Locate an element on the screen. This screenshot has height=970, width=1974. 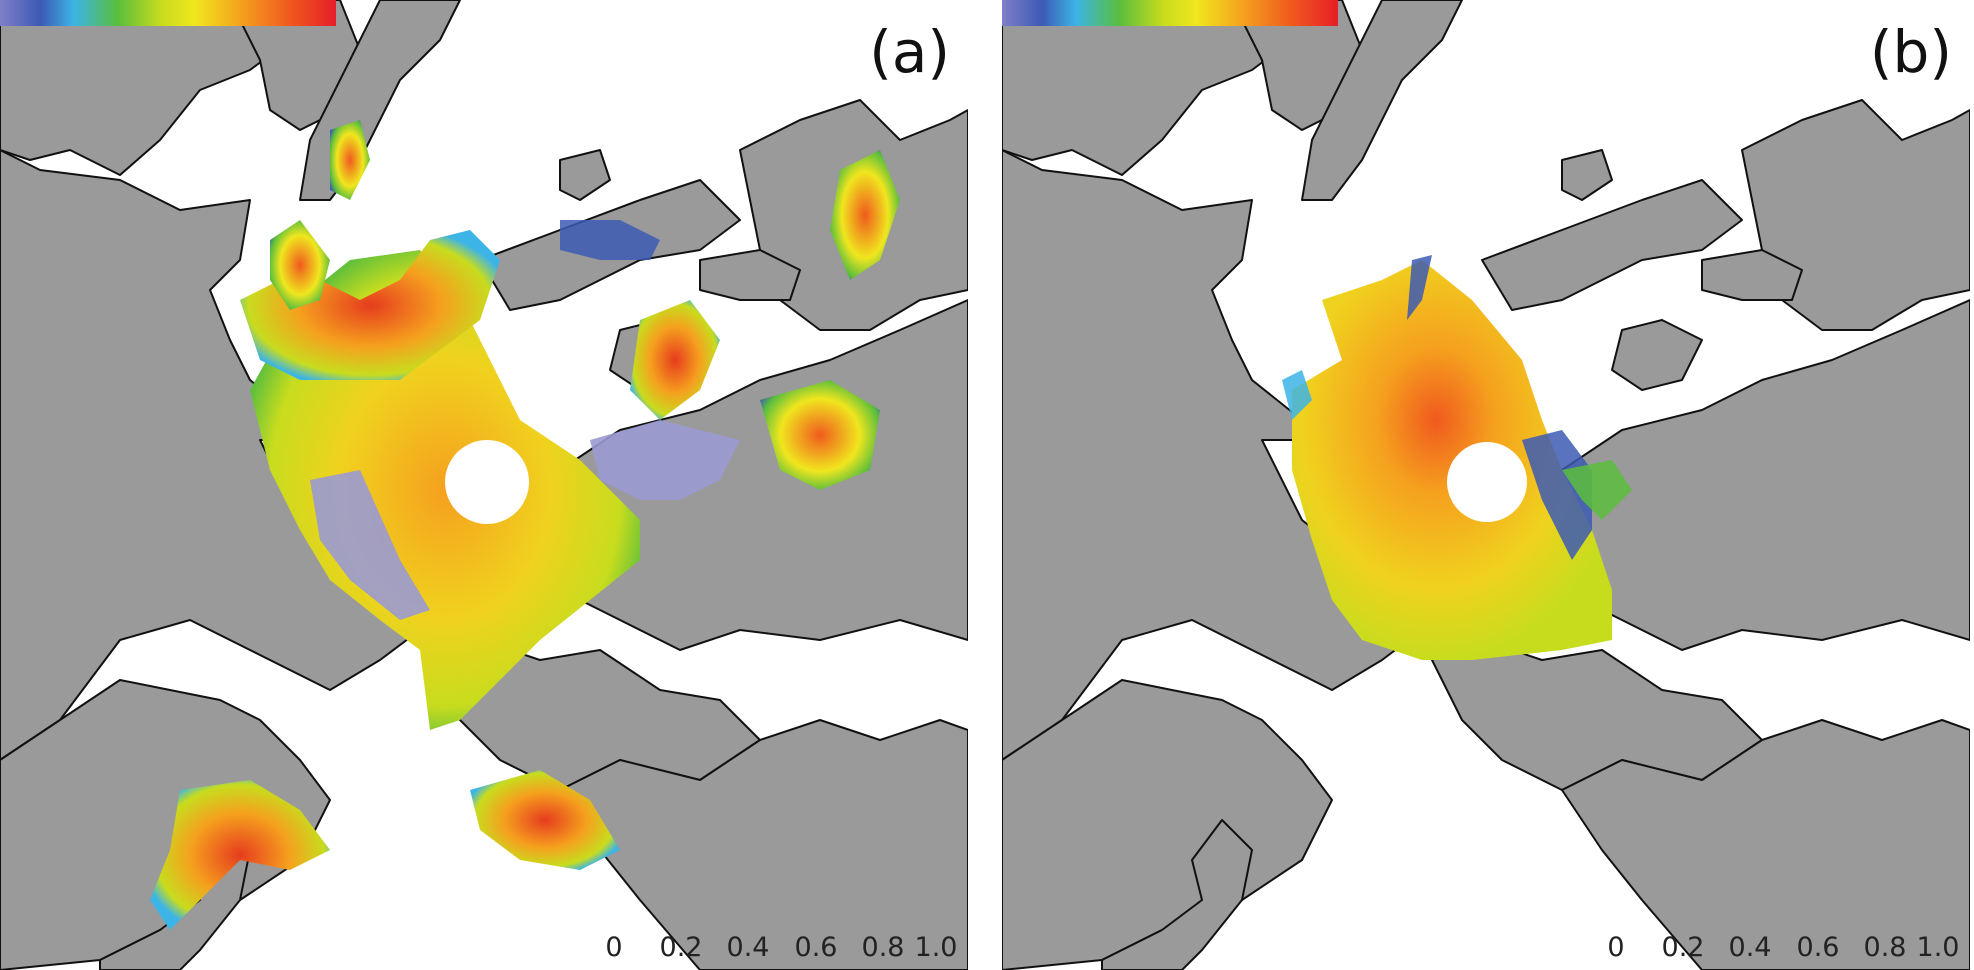
ice-siberian-edge is located at coordinates (1557, 495).